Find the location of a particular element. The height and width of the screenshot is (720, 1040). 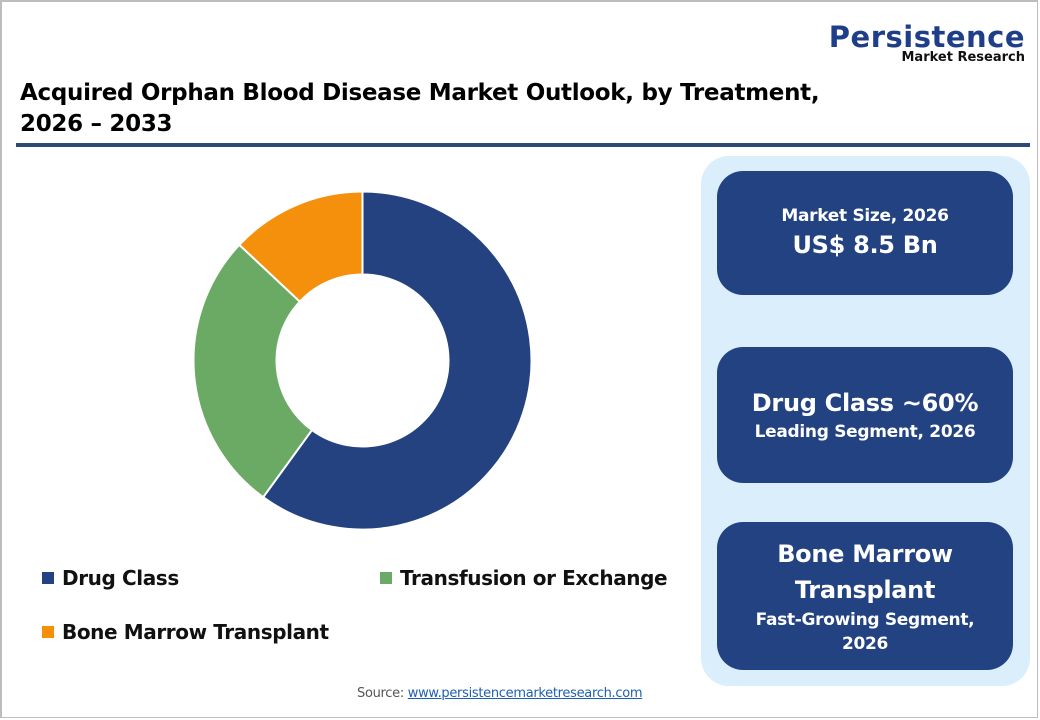

fast-growing-label-line2: 2026 is located at coordinates (865, 644).